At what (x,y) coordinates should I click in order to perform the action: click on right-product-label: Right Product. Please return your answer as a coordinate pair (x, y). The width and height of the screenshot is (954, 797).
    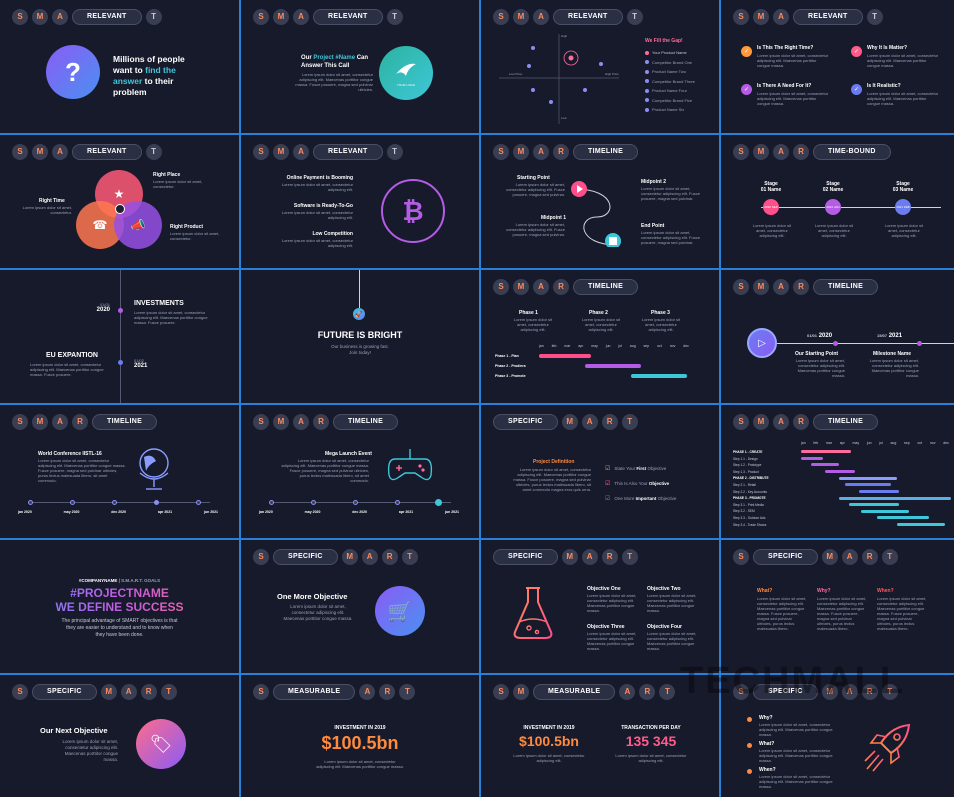
    Looking at the image, I should click on (187, 227).